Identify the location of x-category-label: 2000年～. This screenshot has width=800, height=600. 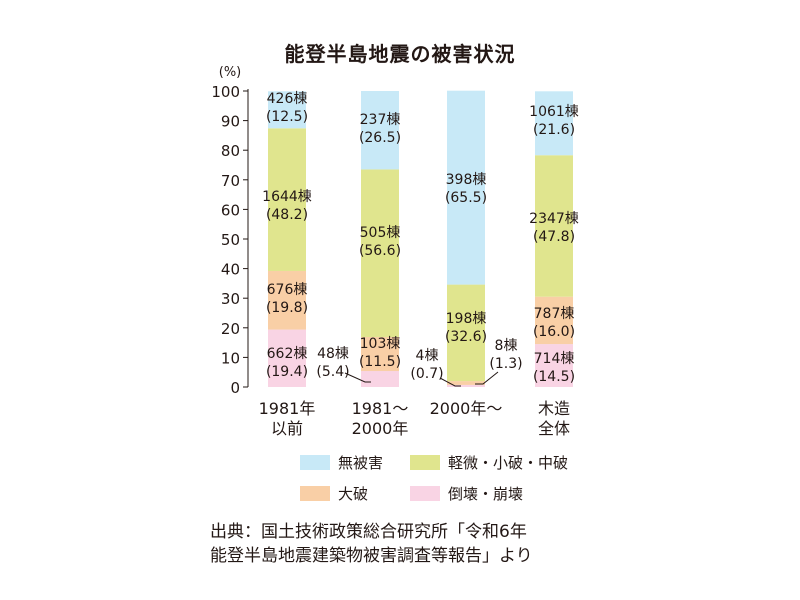
(466, 408).